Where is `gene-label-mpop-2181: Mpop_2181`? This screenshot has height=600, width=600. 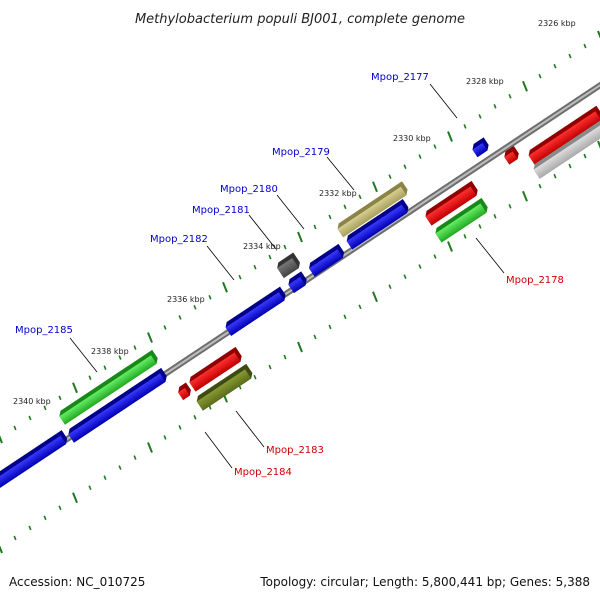
gene-label-mpop-2181: Mpop_2181 is located at coordinates (221, 210).